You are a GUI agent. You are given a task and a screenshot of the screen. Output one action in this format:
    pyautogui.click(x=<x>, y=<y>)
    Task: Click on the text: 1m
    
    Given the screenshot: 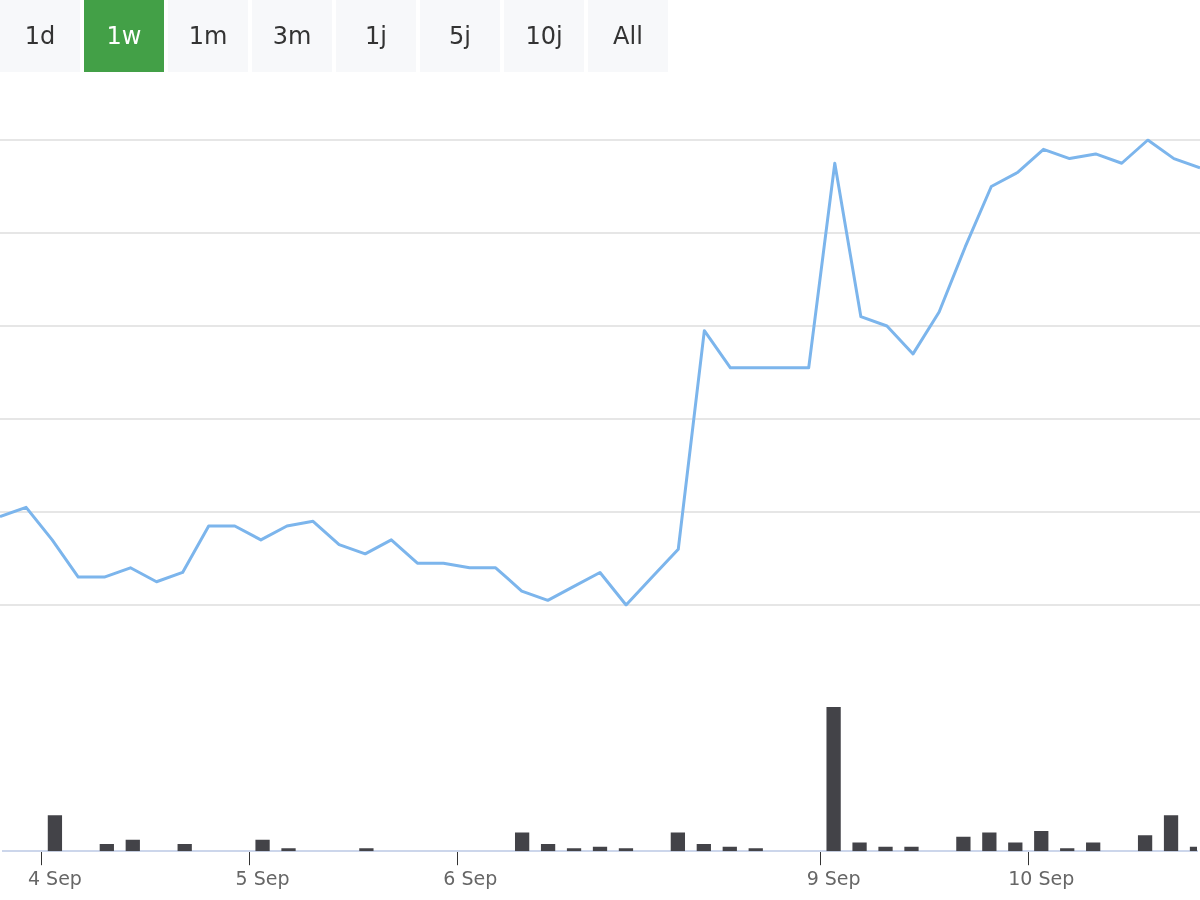 What is the action you would take?
    pyautogui.click(x=208, y=36)
    